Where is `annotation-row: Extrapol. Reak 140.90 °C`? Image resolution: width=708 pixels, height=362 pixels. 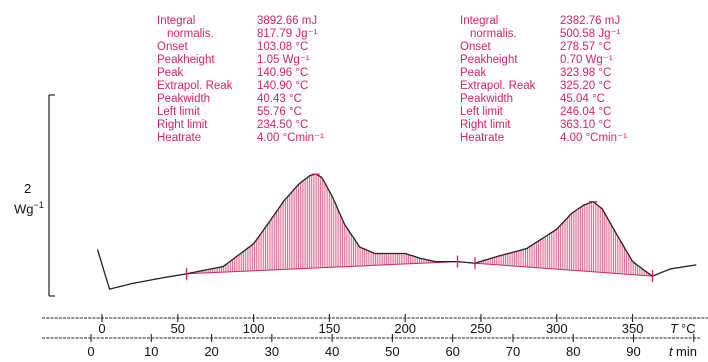
annotation-row: Extrapol. Reak 140.90 °C is located at coordinates (240, 86).